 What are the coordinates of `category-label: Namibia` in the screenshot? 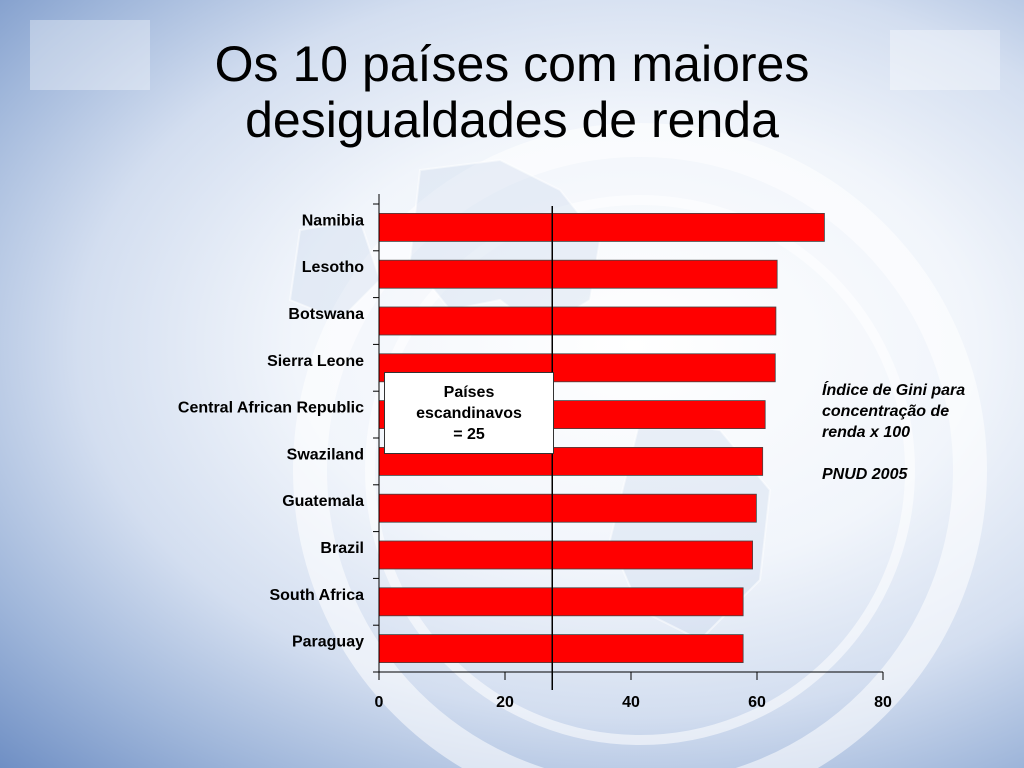 It's located at (333, 220).